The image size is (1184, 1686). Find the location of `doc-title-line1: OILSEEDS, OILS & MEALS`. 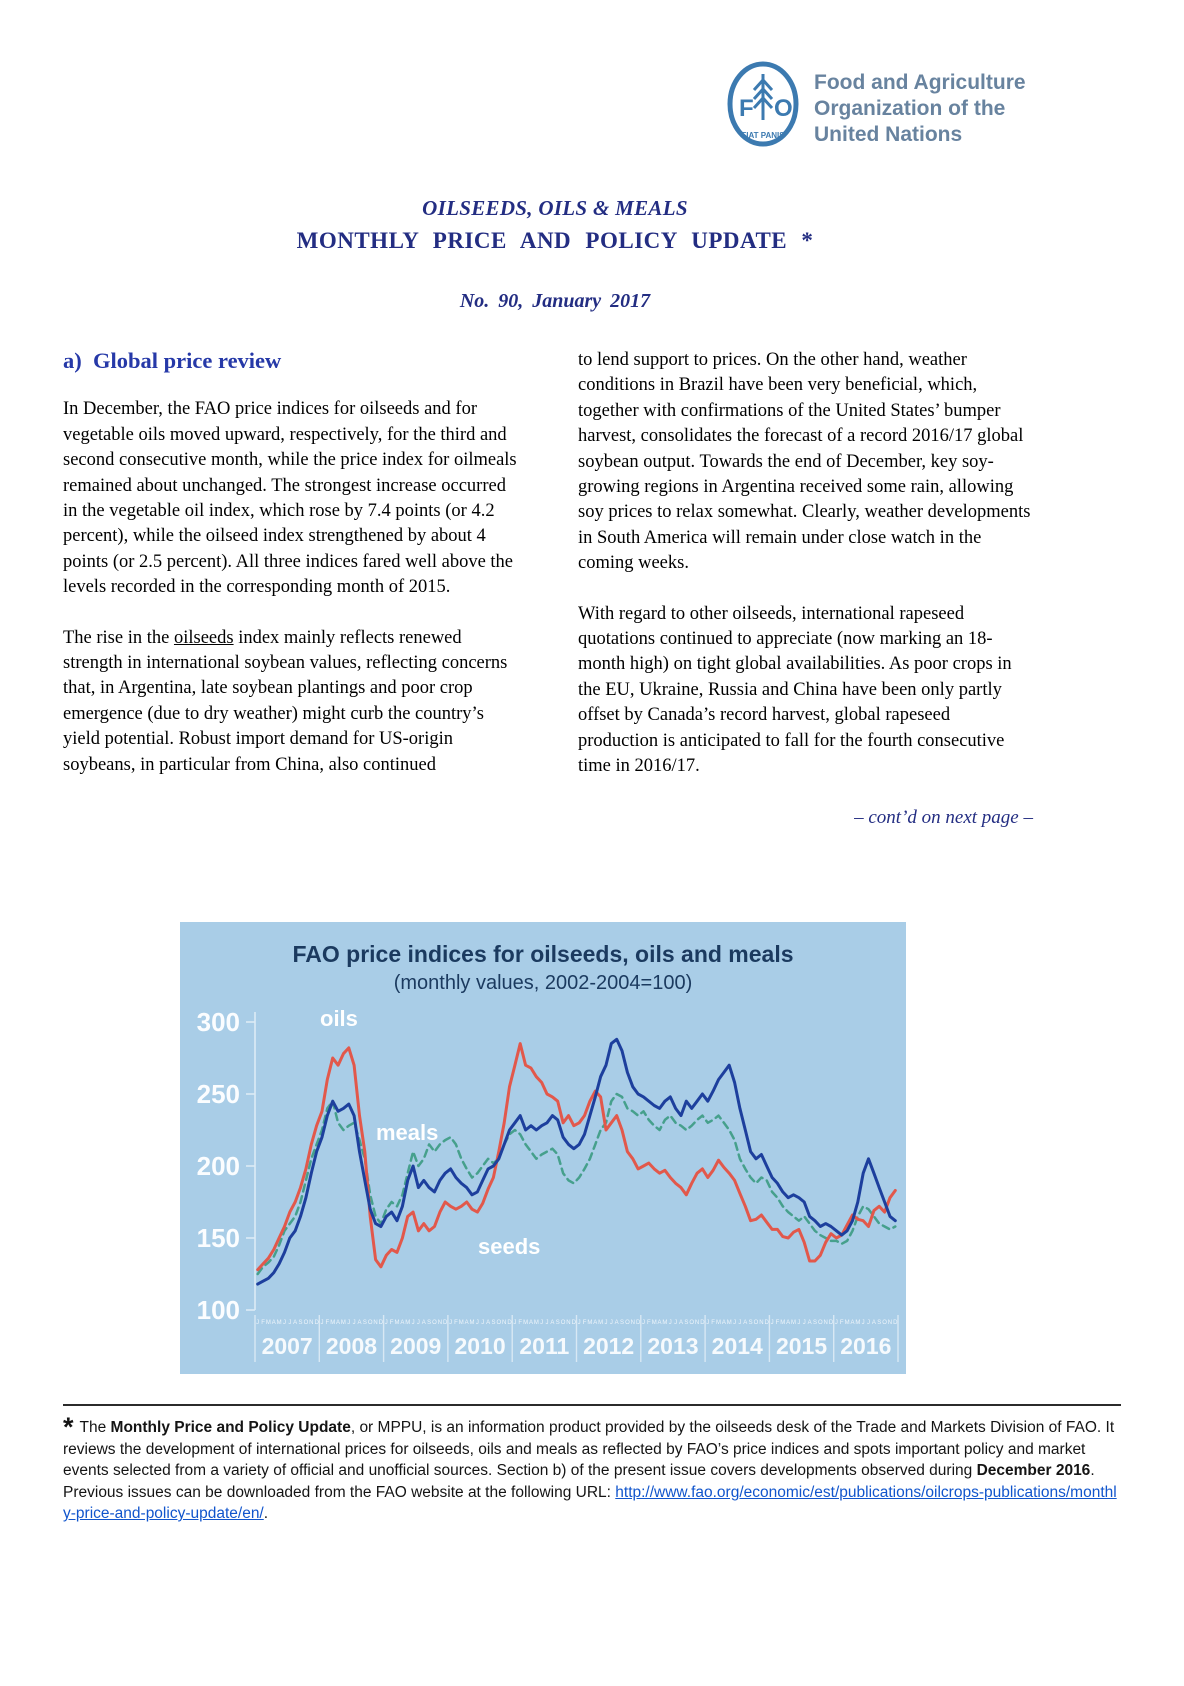

doc-title-line1: OILSEEDS, OILS & MEALS is located at coordinates (555, 208).